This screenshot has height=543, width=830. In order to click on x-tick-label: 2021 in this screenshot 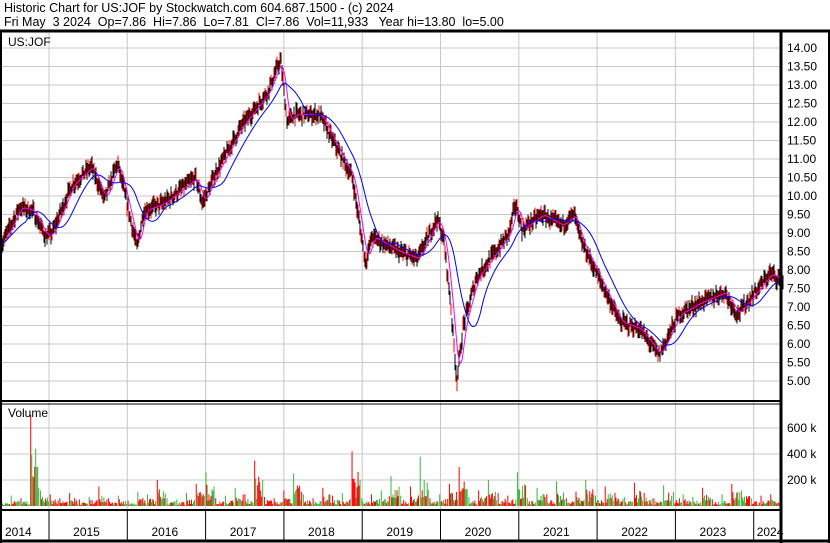, I will do `click(556, 532)`.